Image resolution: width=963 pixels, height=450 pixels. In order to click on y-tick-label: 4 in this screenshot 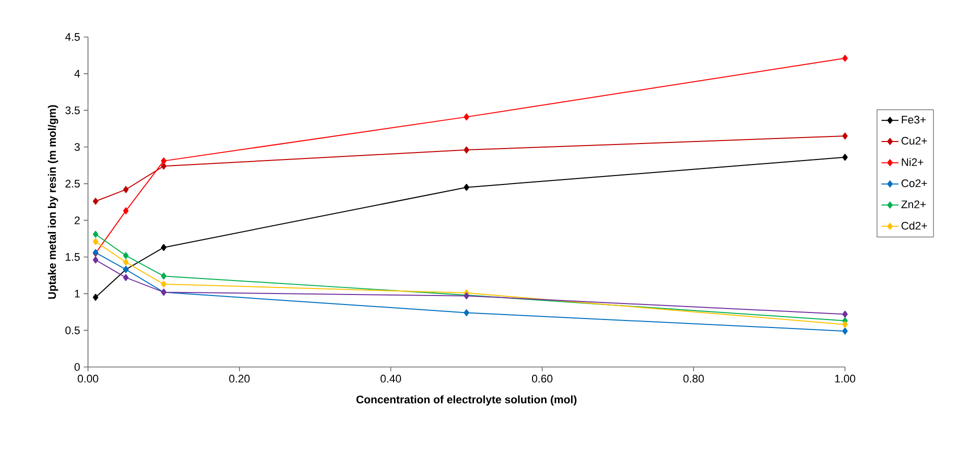, I will do `click(77, 74)`.